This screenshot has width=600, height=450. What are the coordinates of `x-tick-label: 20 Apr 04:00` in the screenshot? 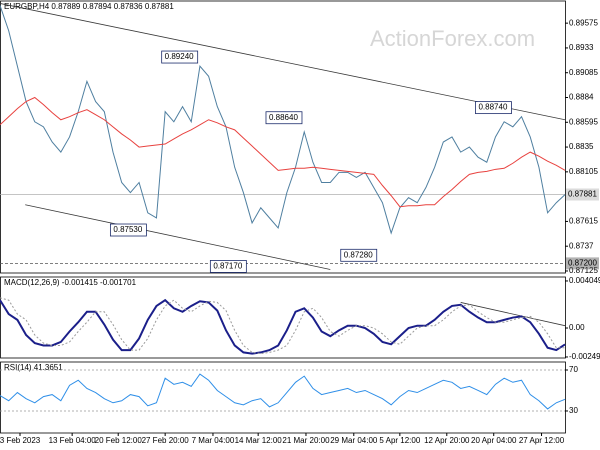 It's located at (494, 440).